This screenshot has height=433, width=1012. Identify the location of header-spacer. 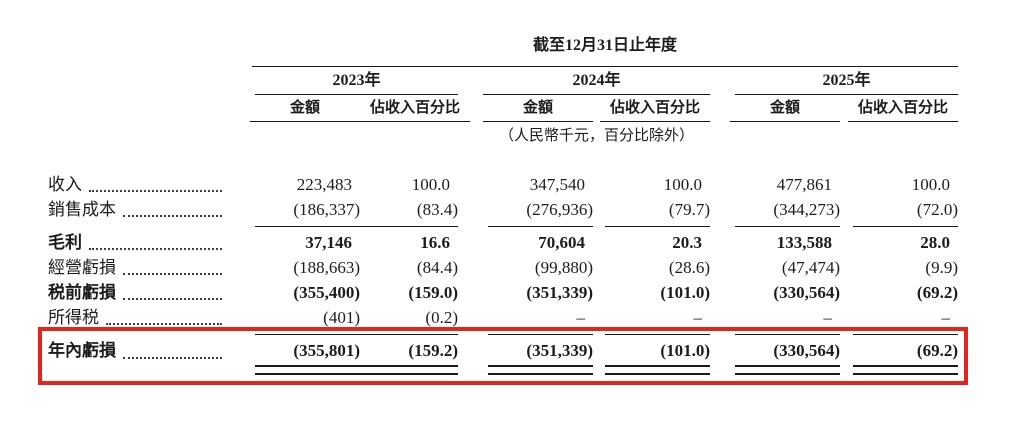
(137, 49).